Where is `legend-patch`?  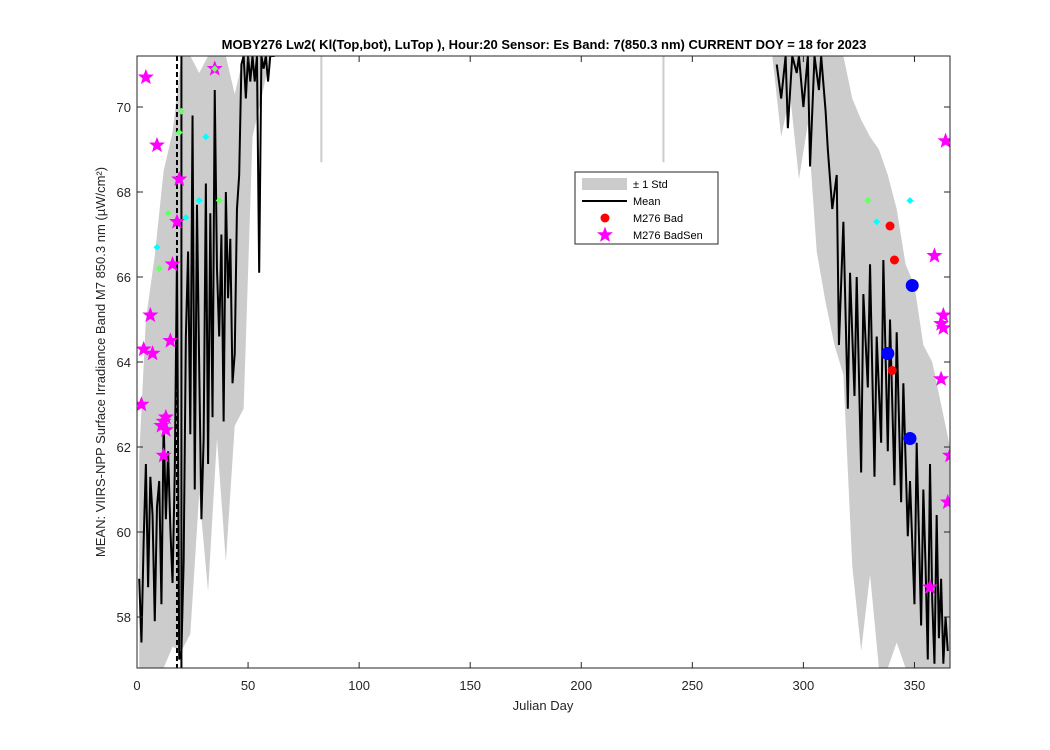
legend-patch is located at coordinates (604, 184).